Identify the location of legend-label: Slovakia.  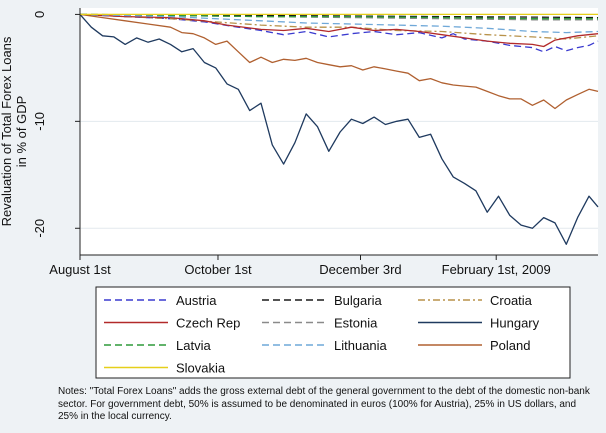
(201, 368).